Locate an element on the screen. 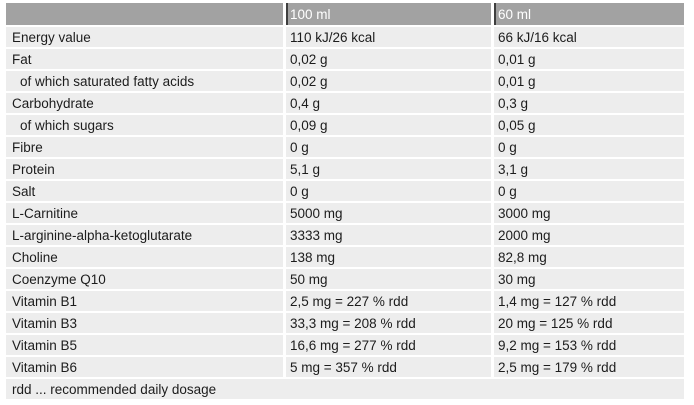  row-label: L-Carnitine is located at coordinates (144, 213).